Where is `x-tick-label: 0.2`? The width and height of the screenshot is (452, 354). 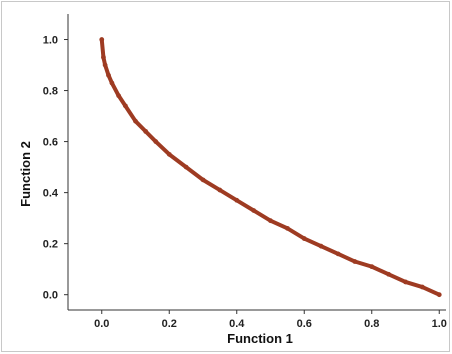 x-tick-label: 0.2 is located at coordinates (169, 324).